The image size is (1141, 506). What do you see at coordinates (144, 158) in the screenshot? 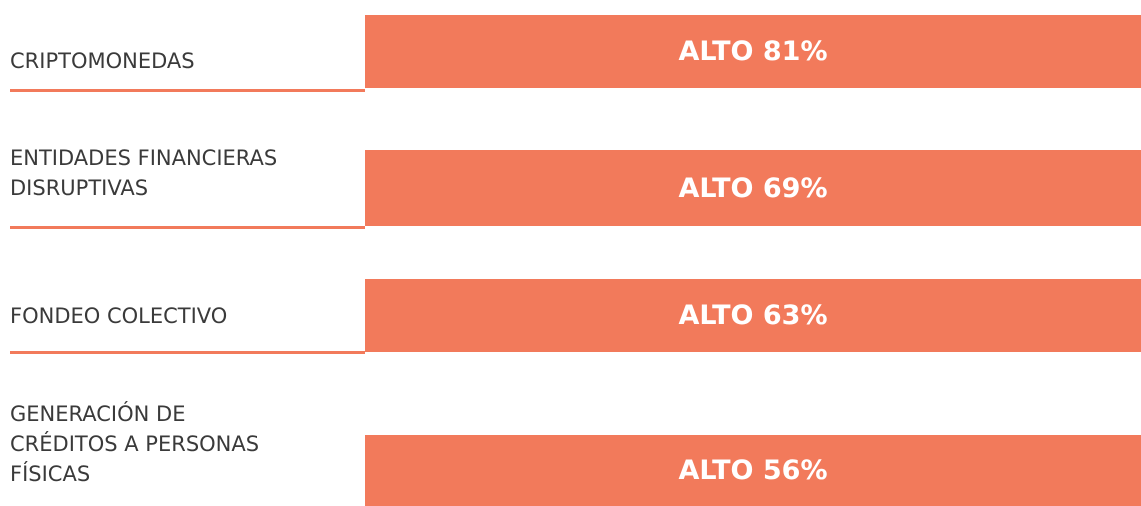
I see `label-line: ENTIDADES FINANCIERAS` at bounding box center [144, 158].